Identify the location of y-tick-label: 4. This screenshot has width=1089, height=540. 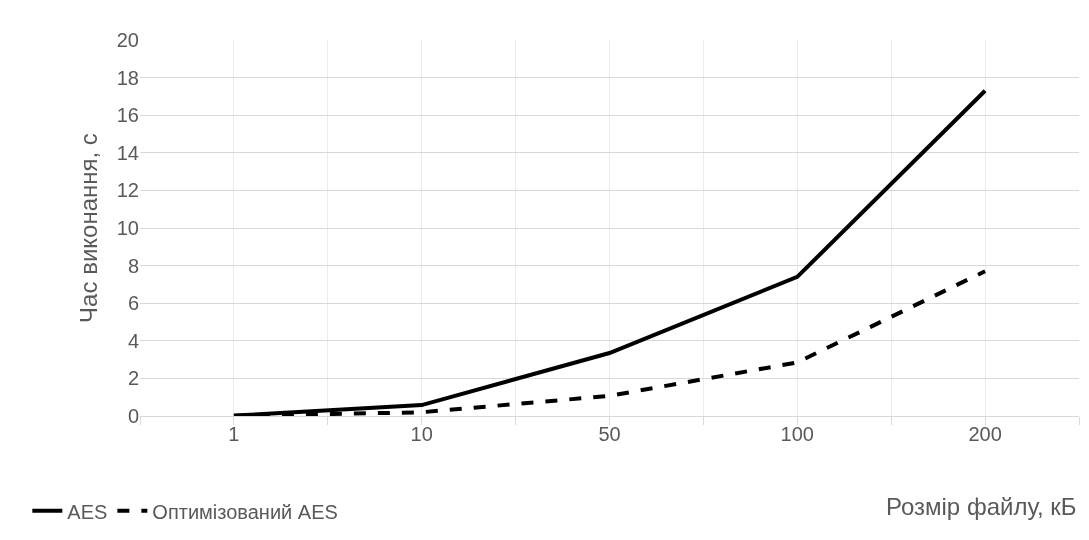
(133, 340).